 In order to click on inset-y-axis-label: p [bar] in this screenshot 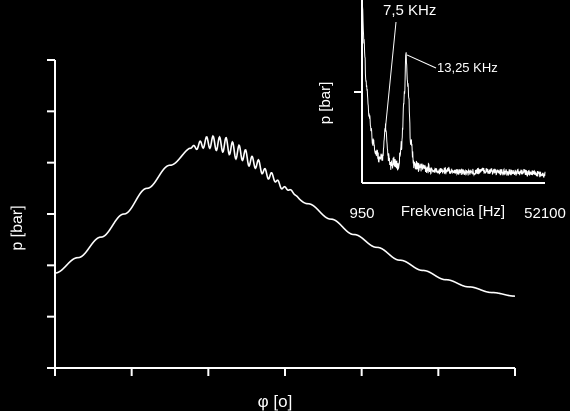, I will do `click(325, 103)`.